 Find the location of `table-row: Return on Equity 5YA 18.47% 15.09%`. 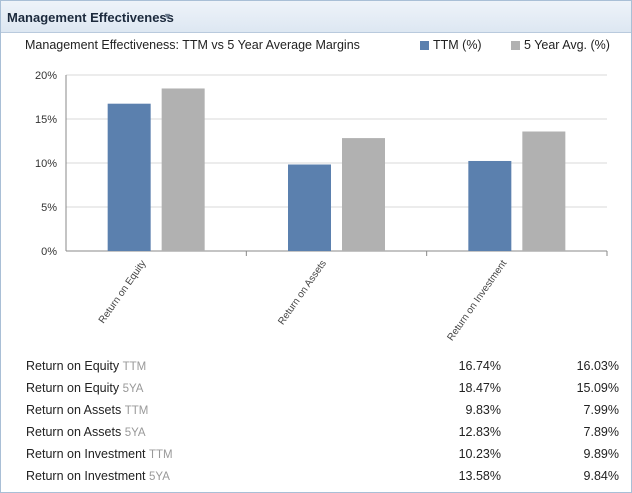

table-row: Return on Equity 5YA 18.47% 15.09% is located at coordinates (316, 388).